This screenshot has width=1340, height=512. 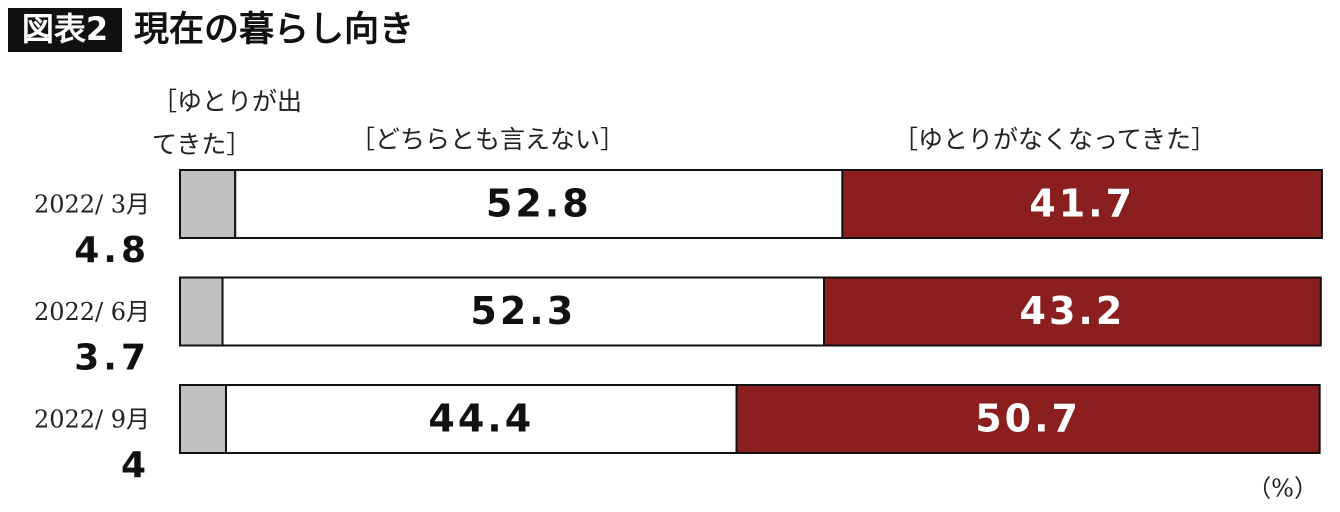 I want to click on value-label: 52.8, so click(x=539, y=204).